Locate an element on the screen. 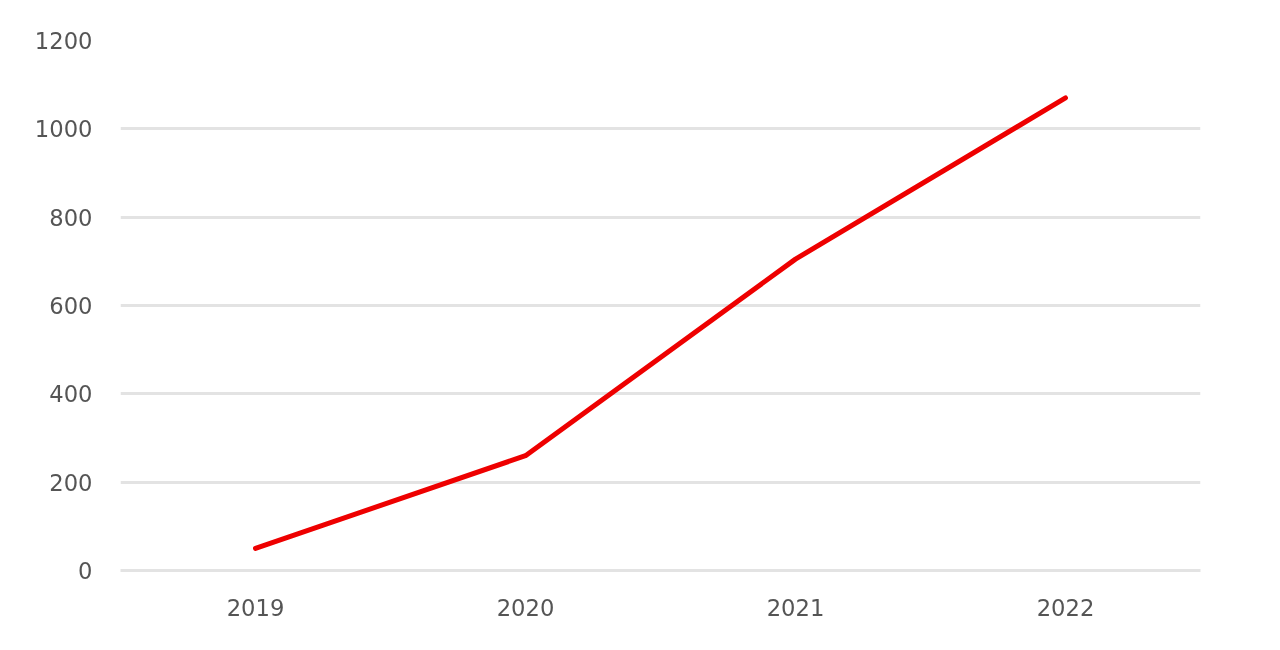  y-tick-label: 1000 is located at coordinates (63, 129).